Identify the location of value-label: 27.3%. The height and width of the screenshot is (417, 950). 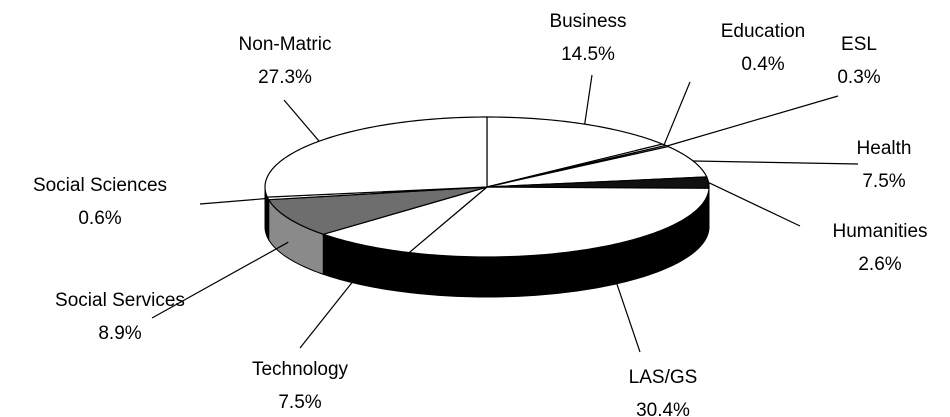
(285, 77).